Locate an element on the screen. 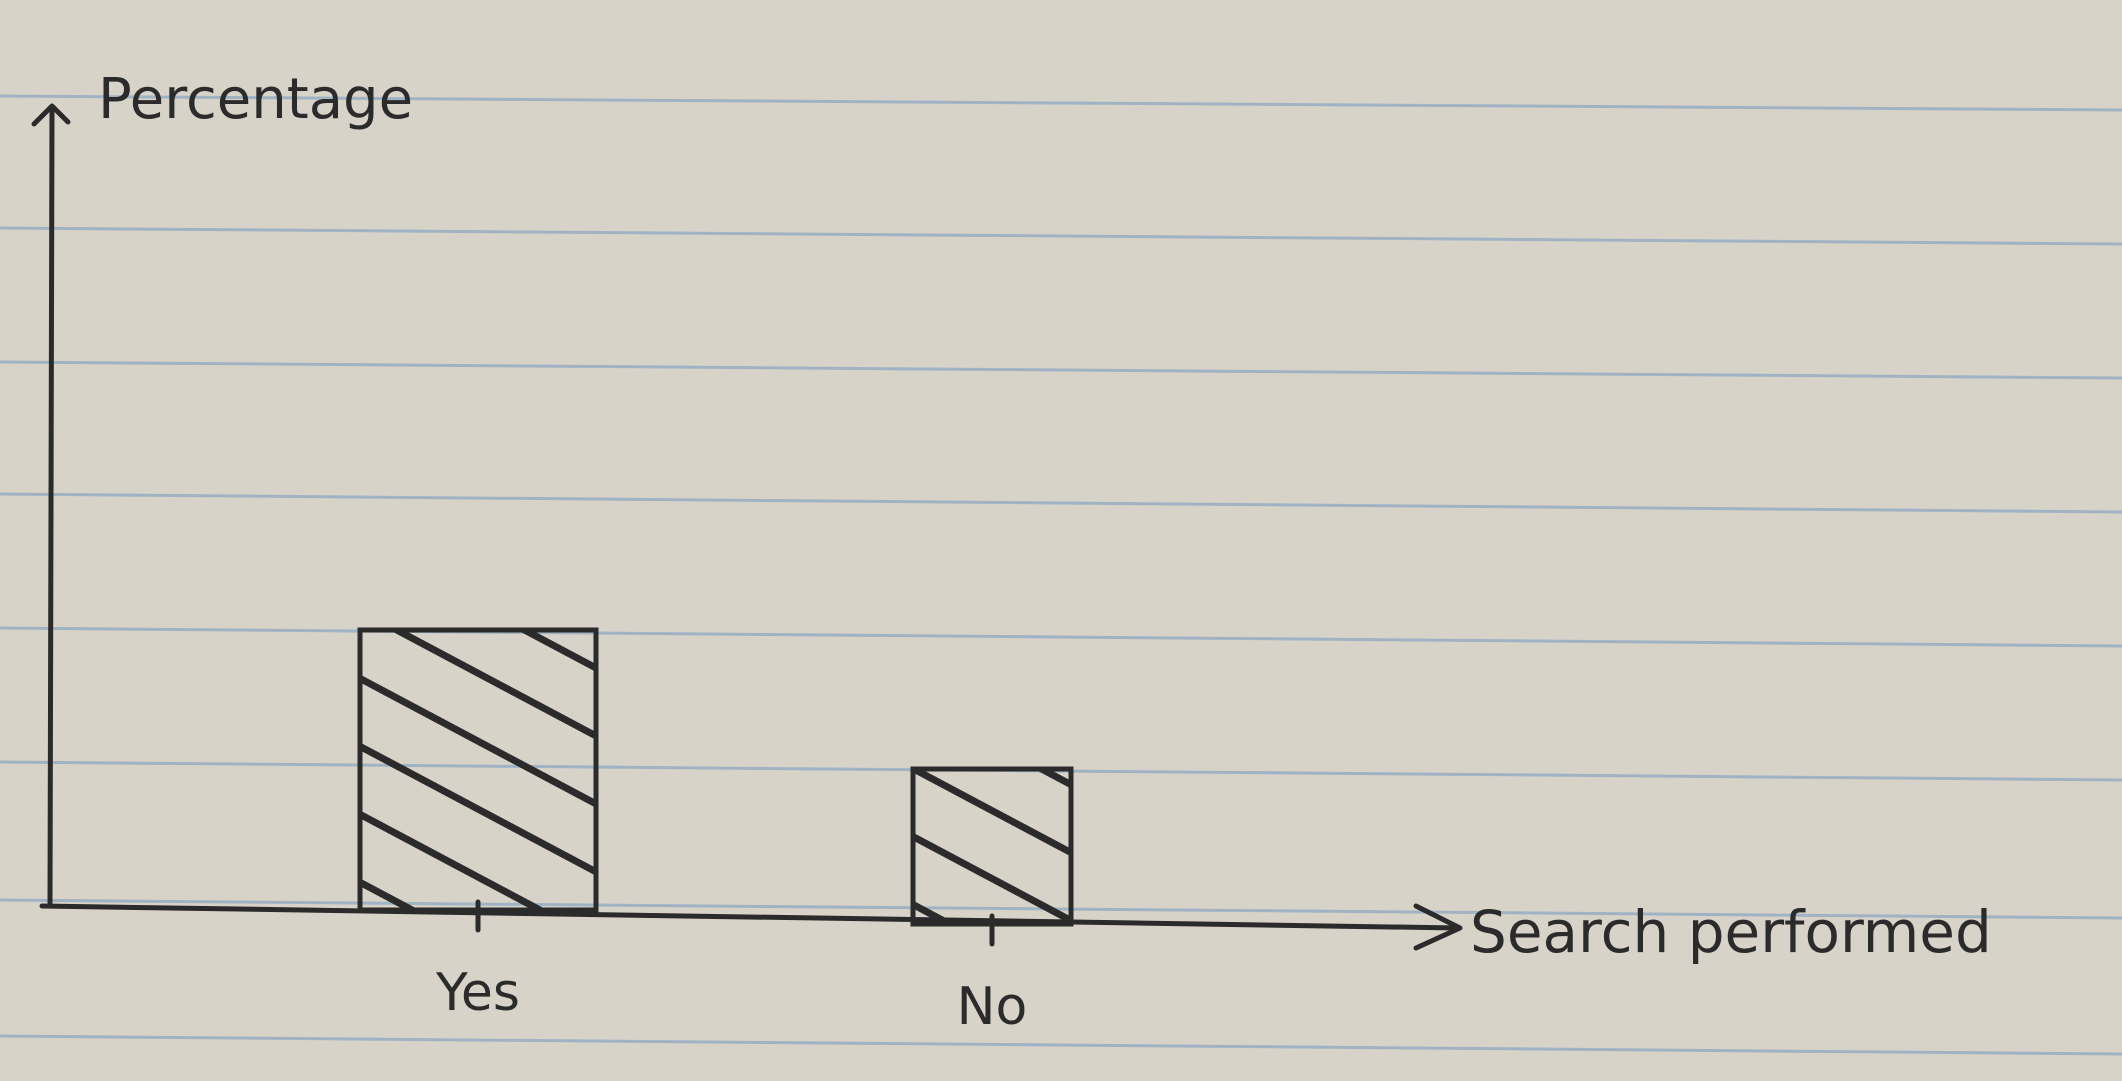 The height and width of the screenshot is (1081, 2122). y-axis-label: Percentage is located at coordinates (255, 99).